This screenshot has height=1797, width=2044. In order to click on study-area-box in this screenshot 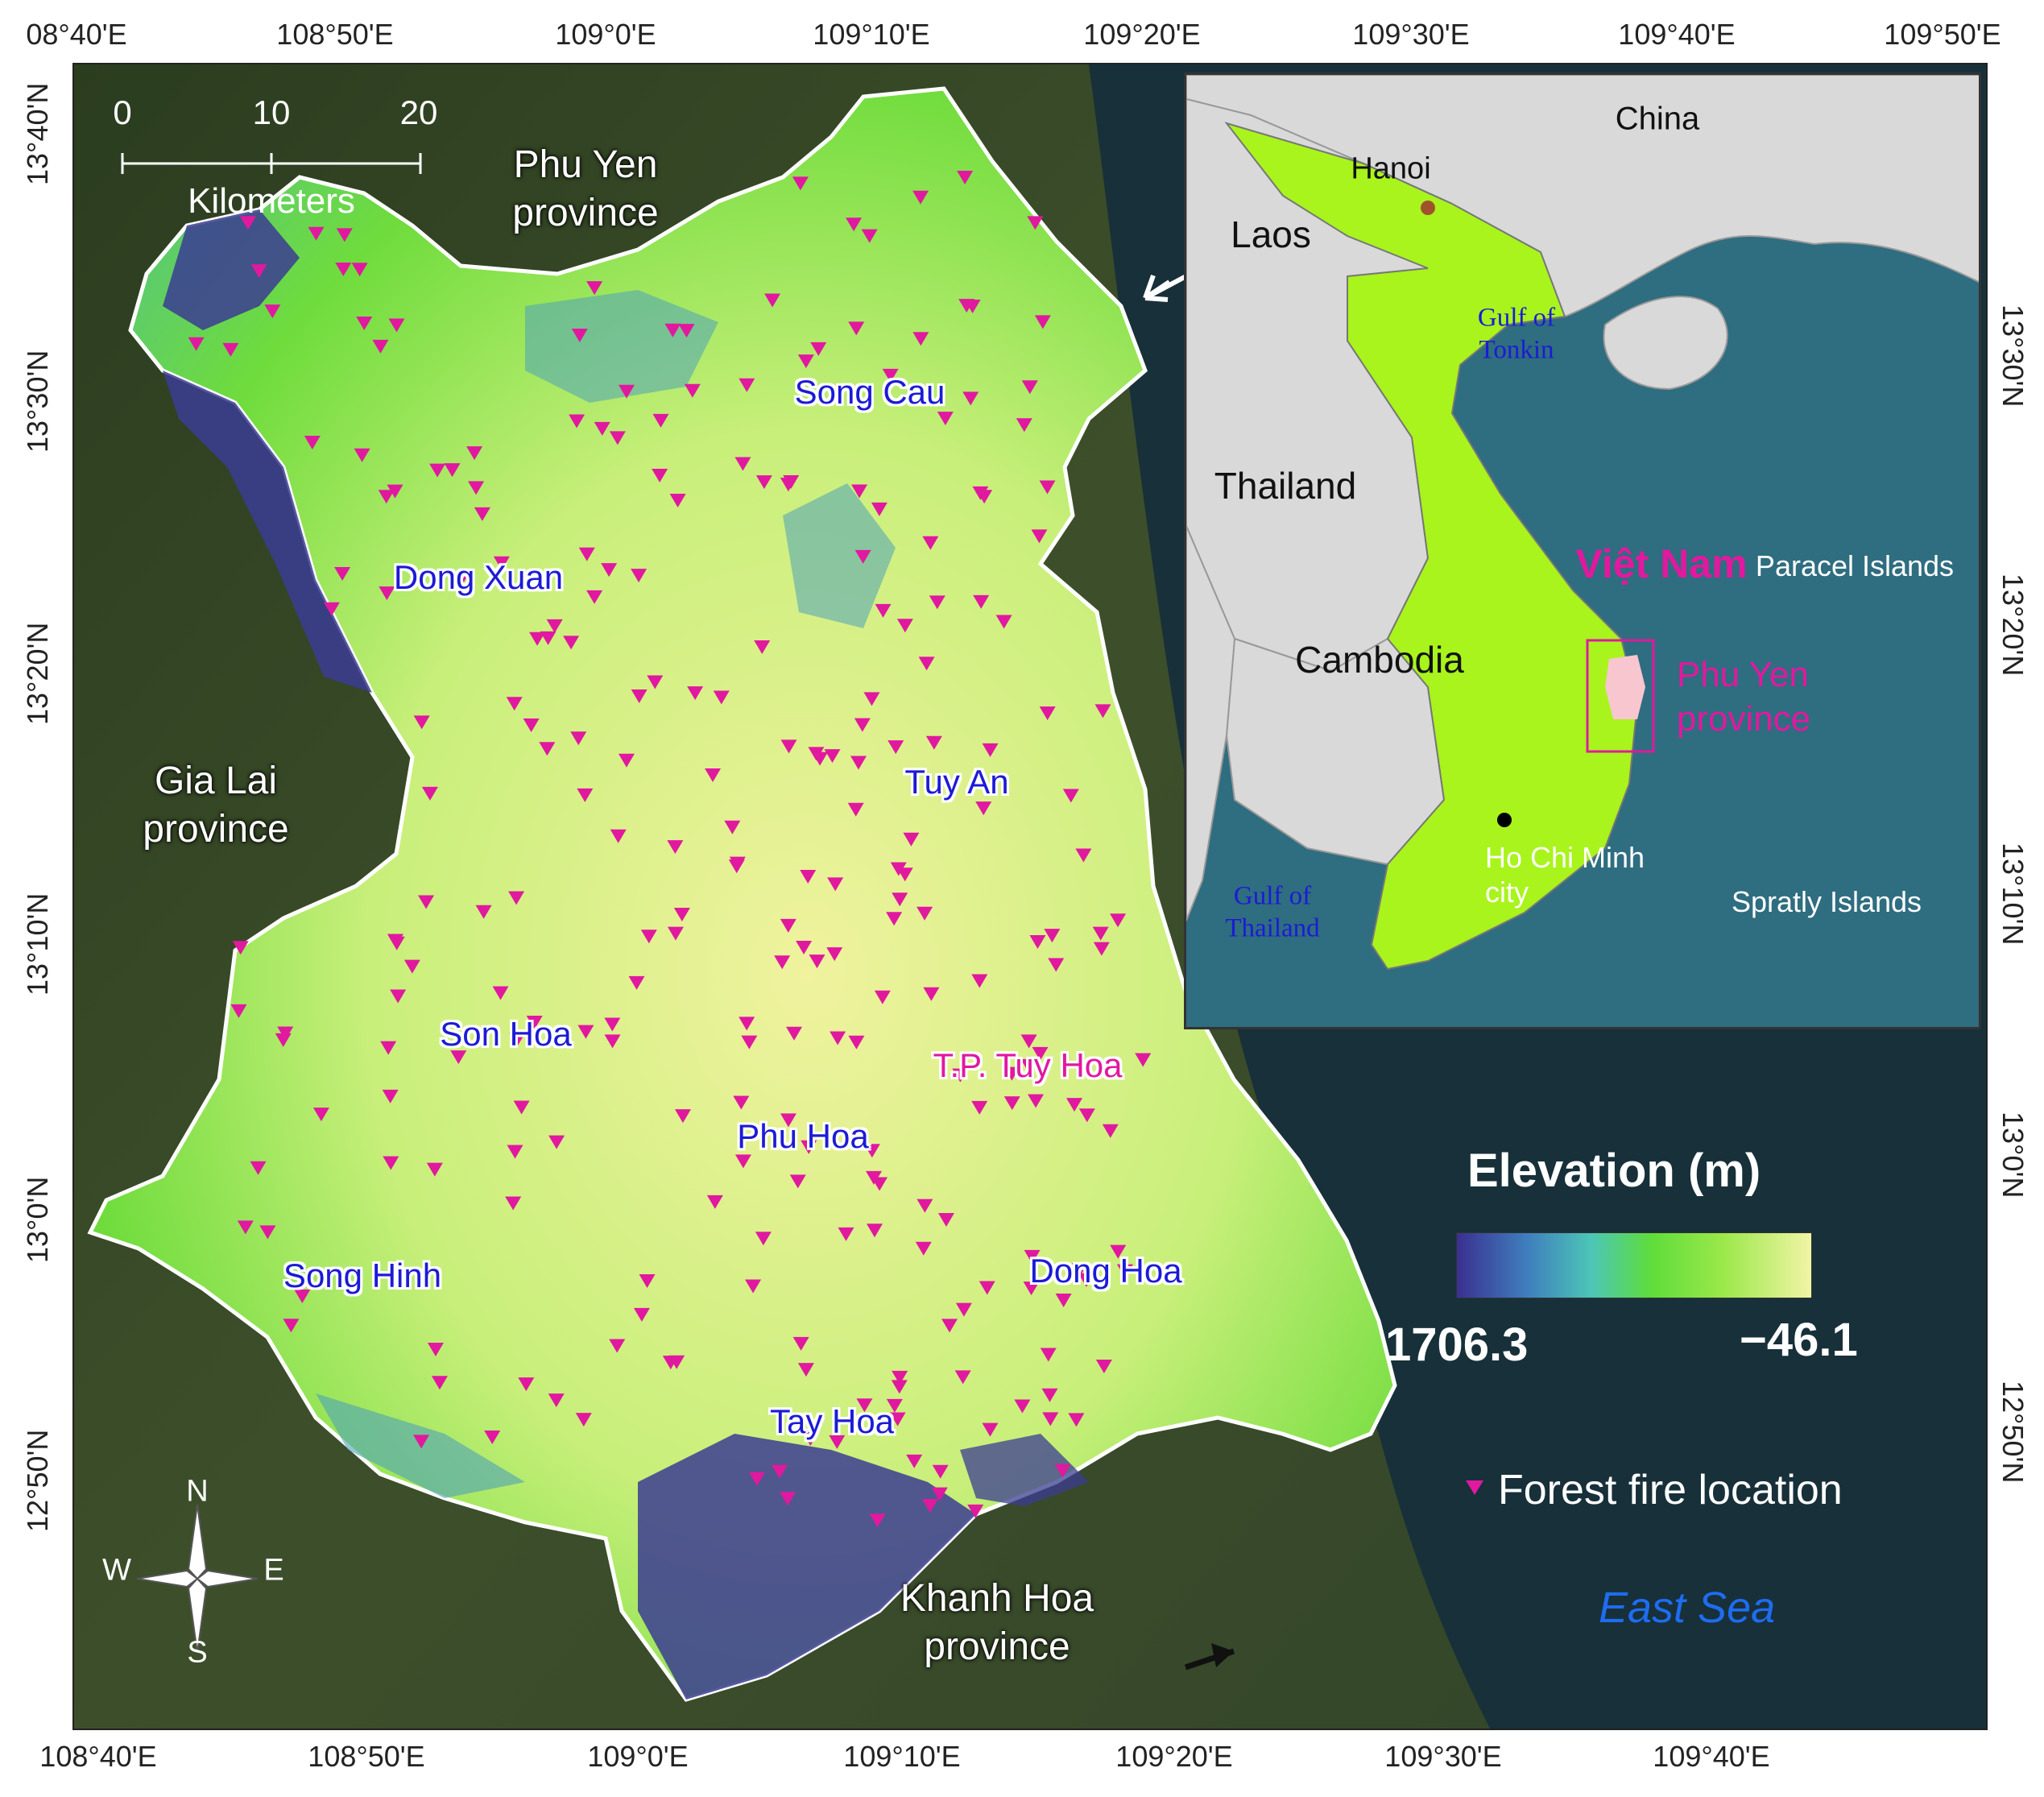, I will do `click(1621, 696)`.